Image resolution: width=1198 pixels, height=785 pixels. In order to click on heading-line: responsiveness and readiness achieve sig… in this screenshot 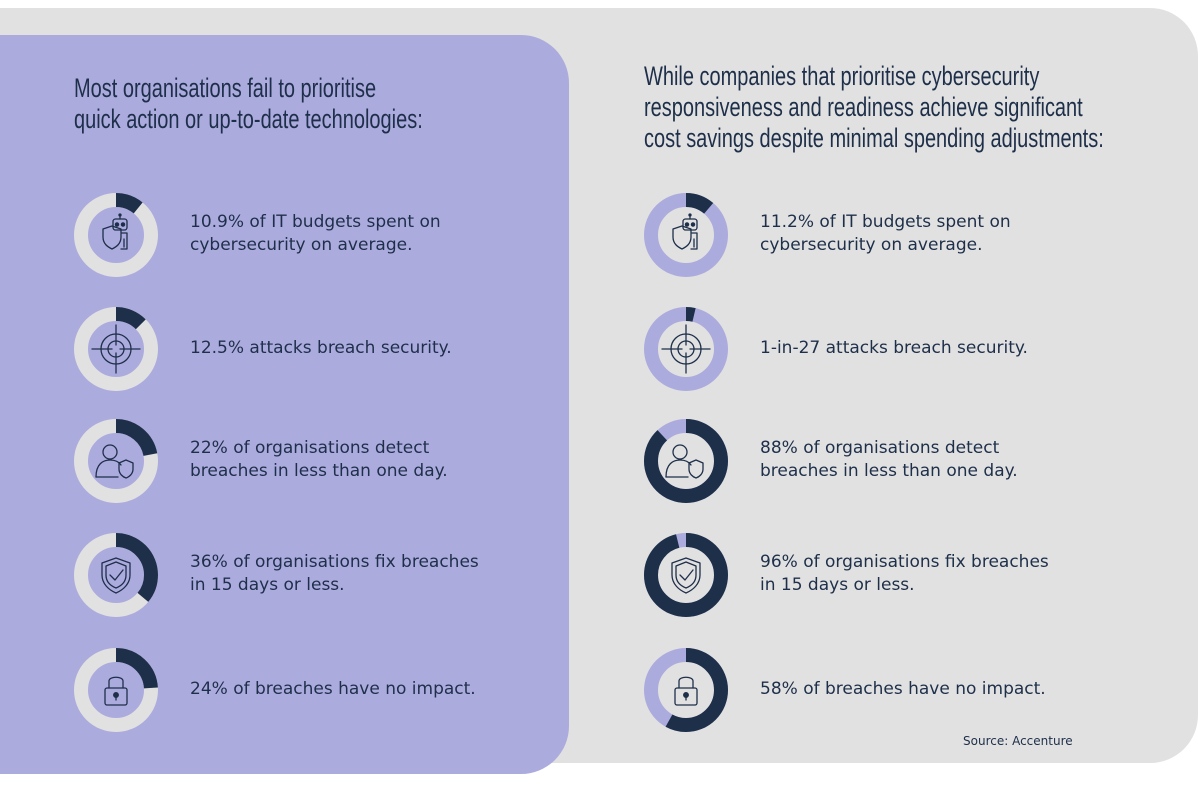, I will do `click(863, 107)`.